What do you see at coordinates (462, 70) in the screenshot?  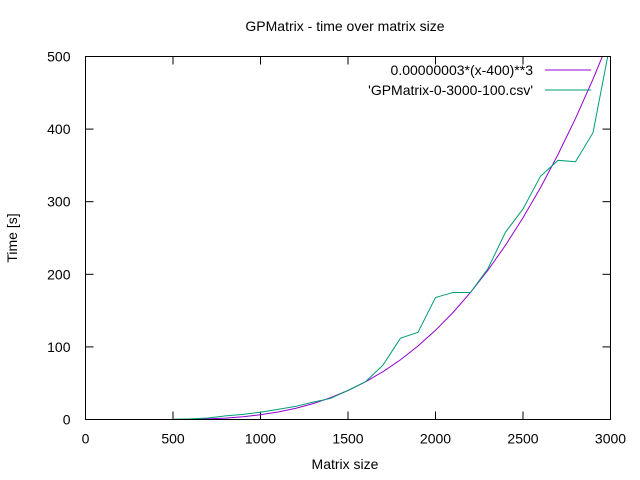 I see `legend-label-0: 0.00000003*(x-400)**3` at bounding box center [462, 70].